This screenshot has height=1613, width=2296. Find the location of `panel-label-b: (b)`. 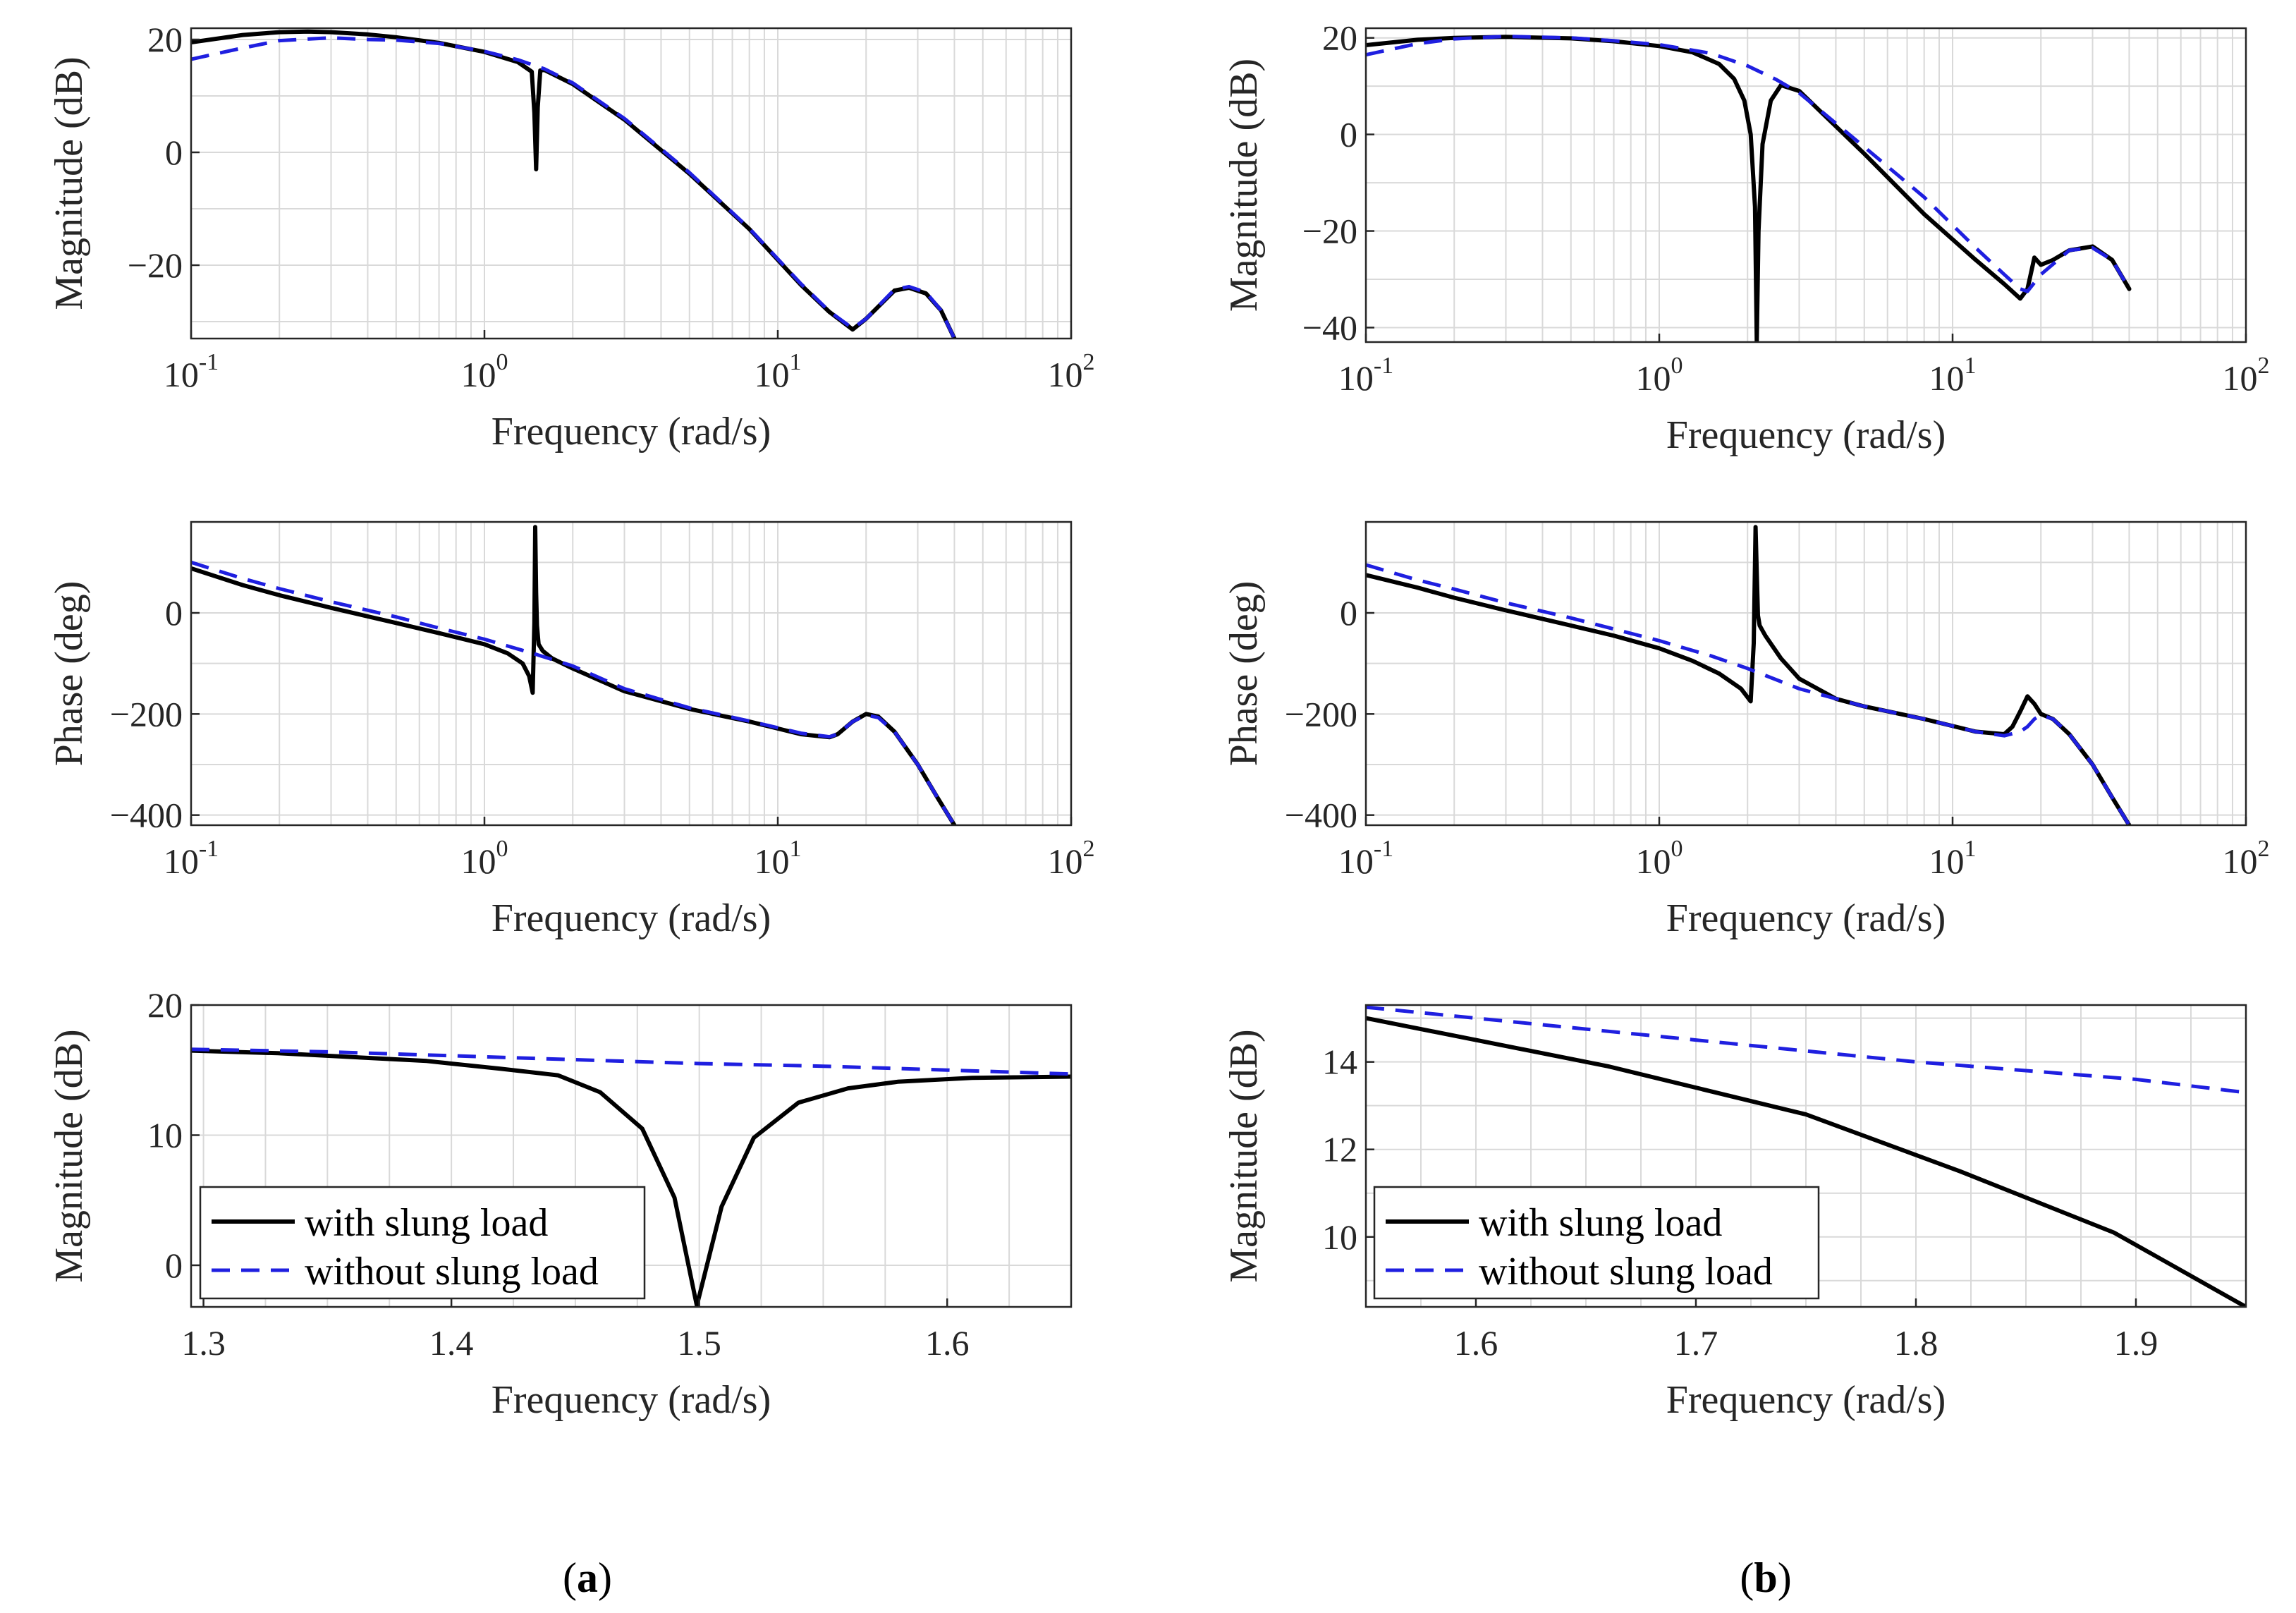

panel-label-b: (b) is located at coordinates (1765, 1577).